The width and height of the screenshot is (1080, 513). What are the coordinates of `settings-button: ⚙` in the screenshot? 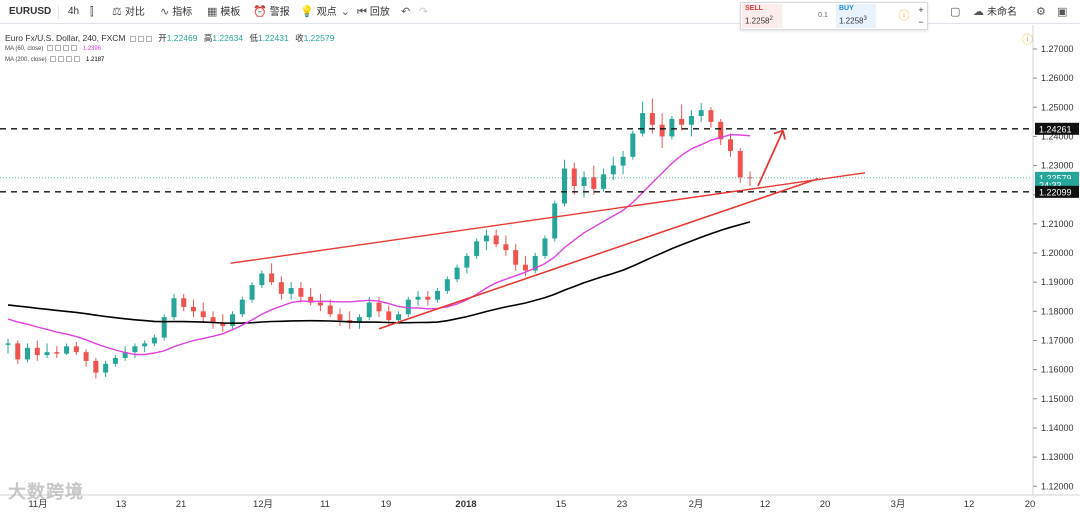 It's located at (1042, 12).